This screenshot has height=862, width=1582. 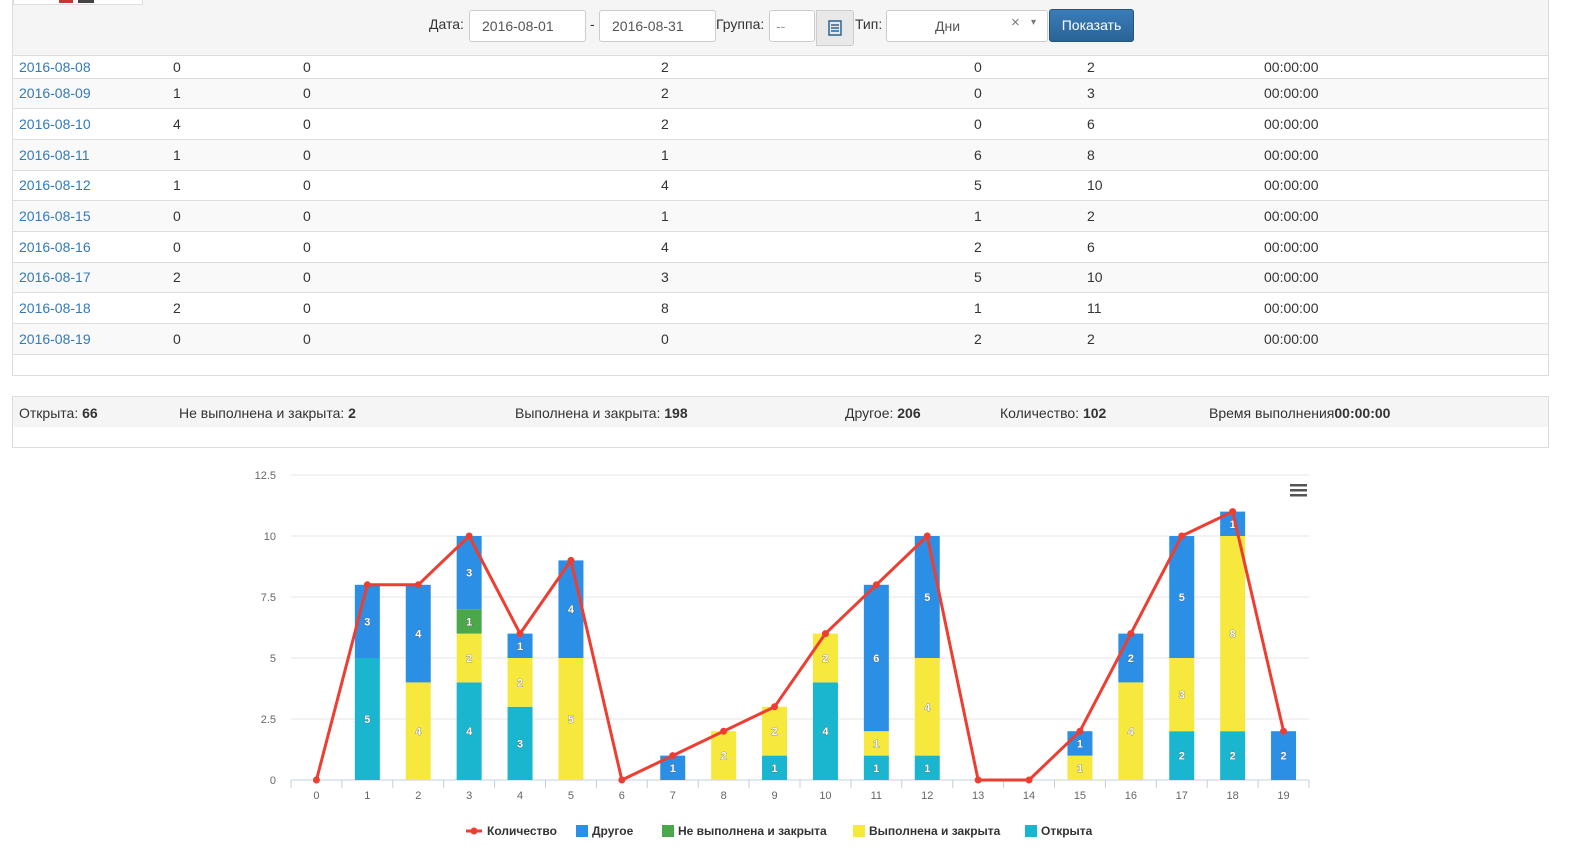 I want to click on date-link: 2016-08-09, so click(x=55, y=93).